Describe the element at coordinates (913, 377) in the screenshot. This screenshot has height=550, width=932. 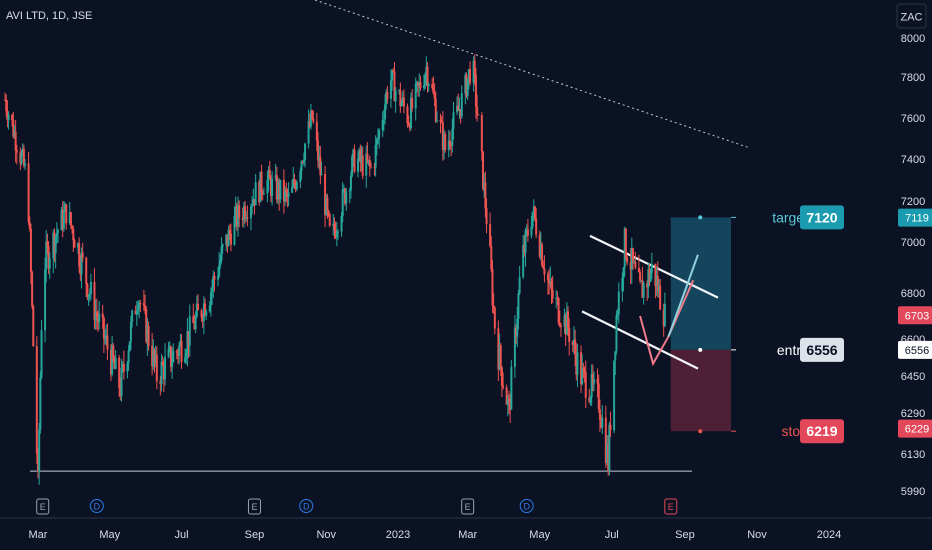
I see `y-tick-label: 6450` at that location.